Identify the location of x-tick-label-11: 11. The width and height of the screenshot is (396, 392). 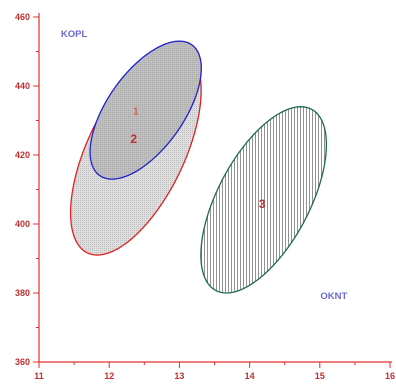
(39, 376).